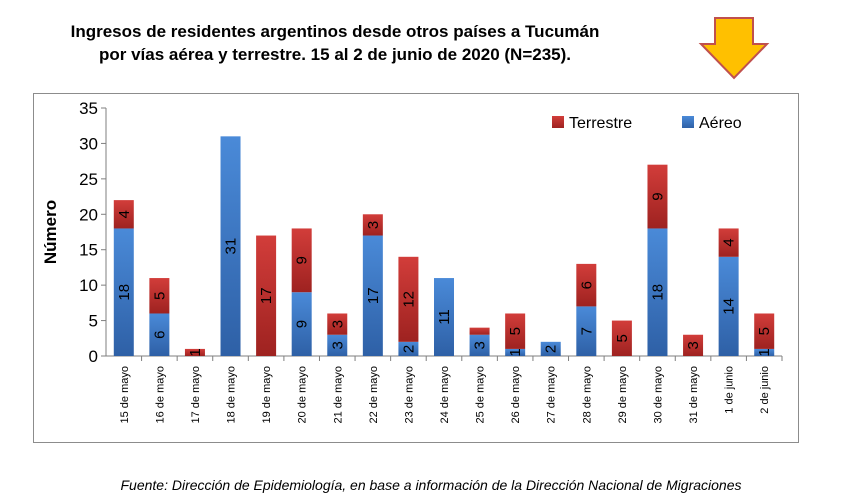 This screenshot has width=862, height=500. I want to click on legend-aereo-label: Aéreo, so click(720, 123).